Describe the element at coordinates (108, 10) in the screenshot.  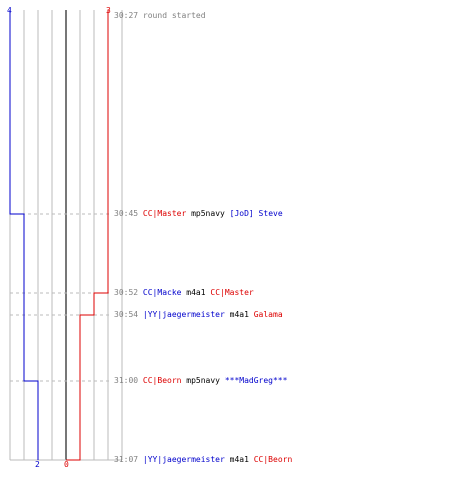
I see `red-start-count: 3` at that location.